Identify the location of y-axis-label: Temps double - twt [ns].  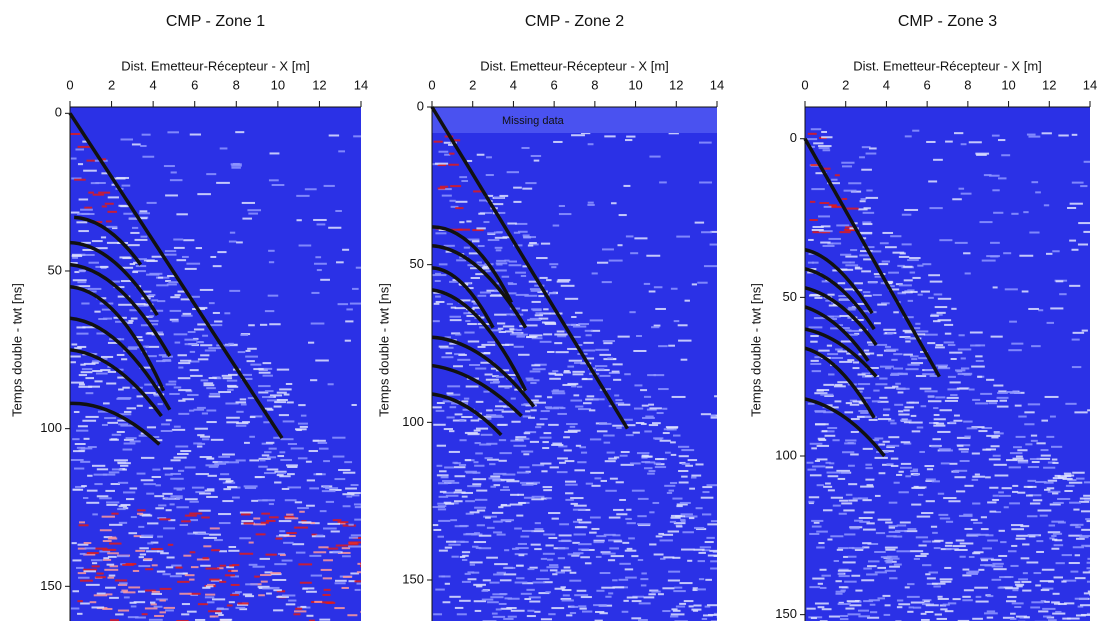
(383, 350).